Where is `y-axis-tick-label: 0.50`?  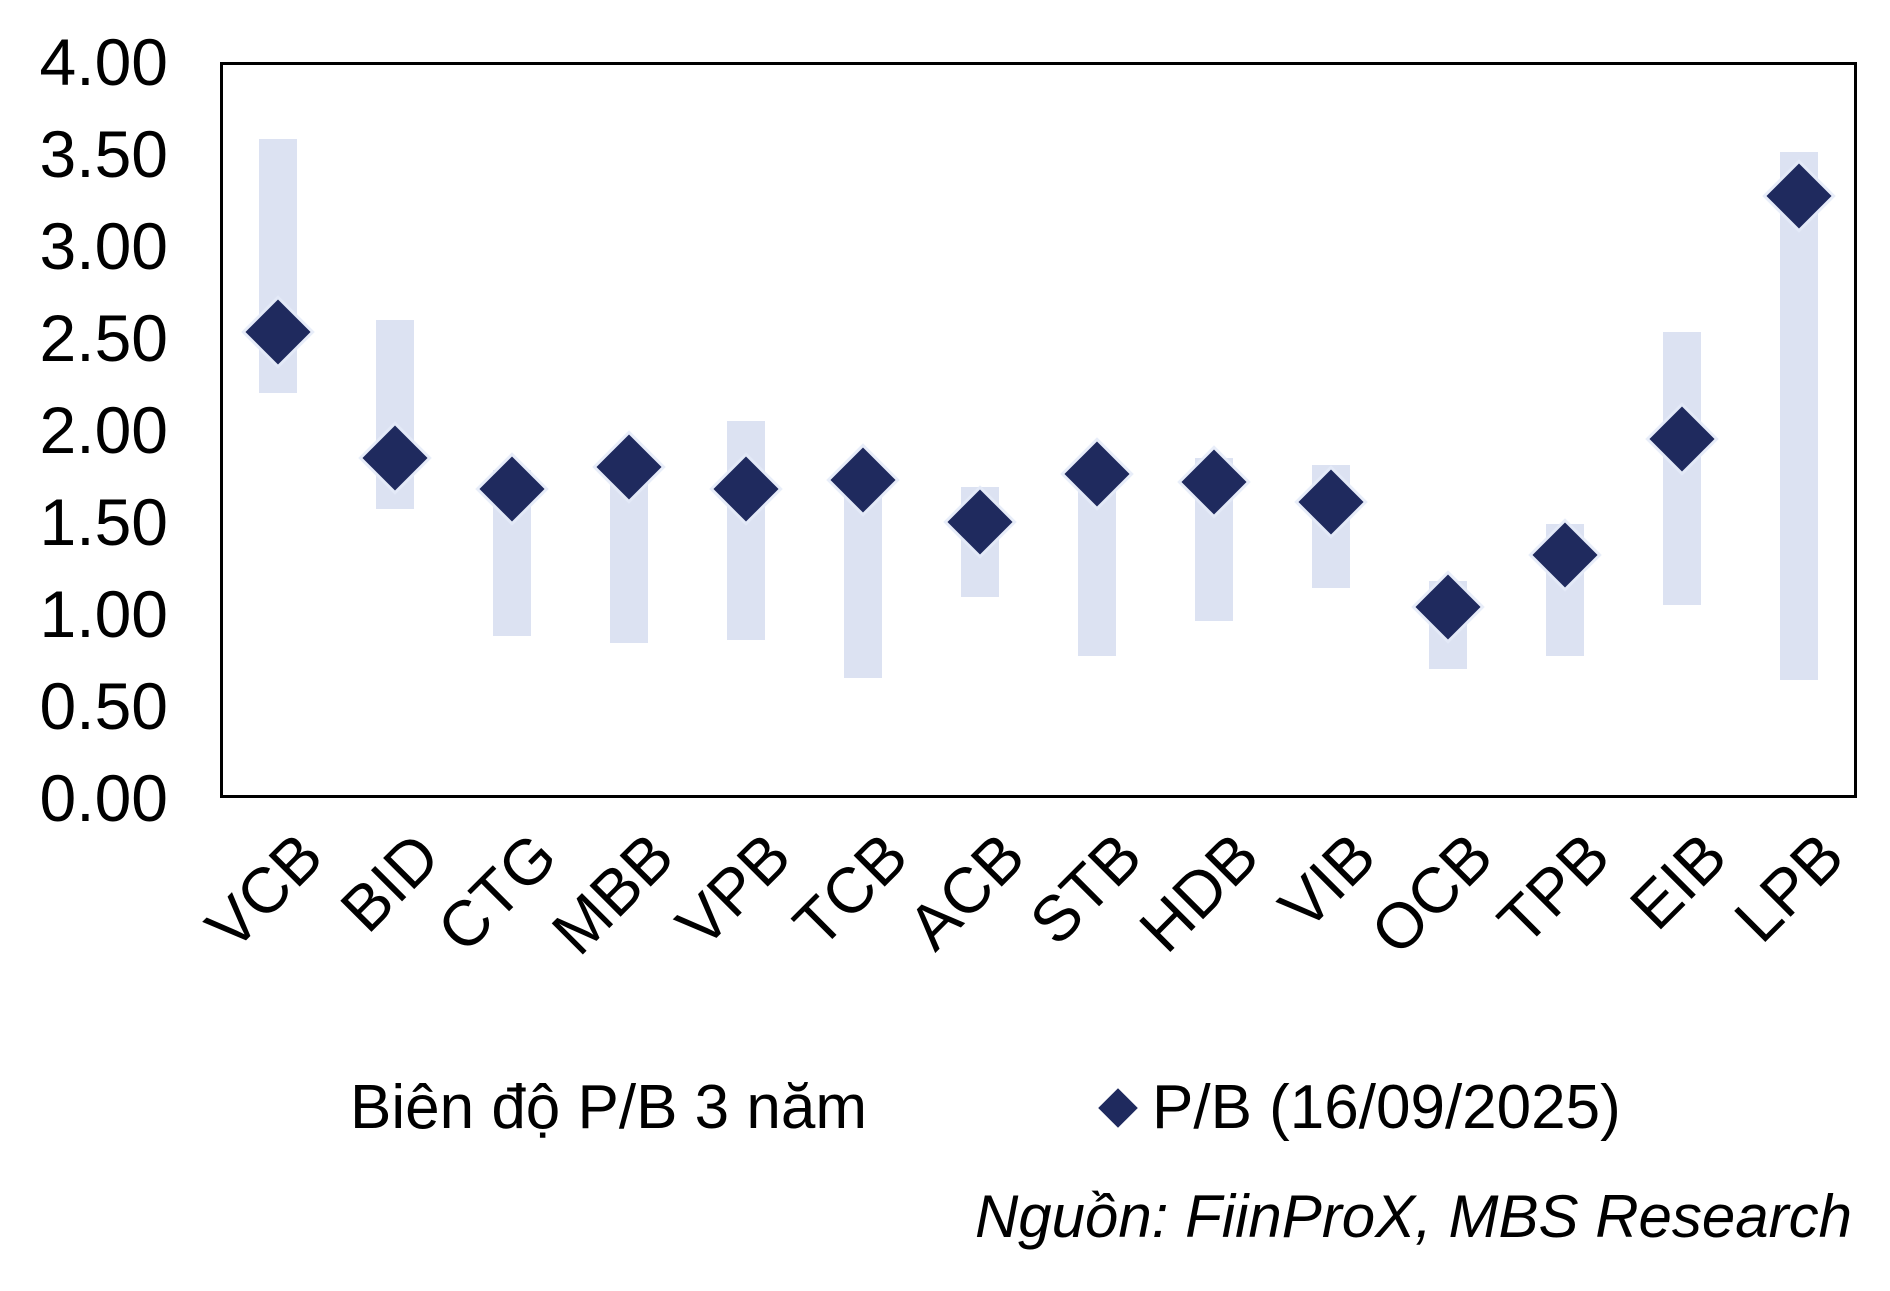 y-axis-tick-label: 0.50 is located at coordinates (103, 706).